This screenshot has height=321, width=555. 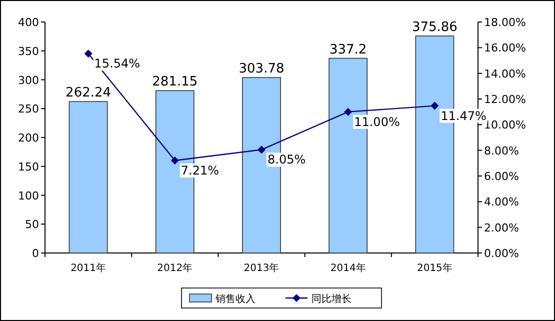 I want to click on bar, so click(x=88, y=177).